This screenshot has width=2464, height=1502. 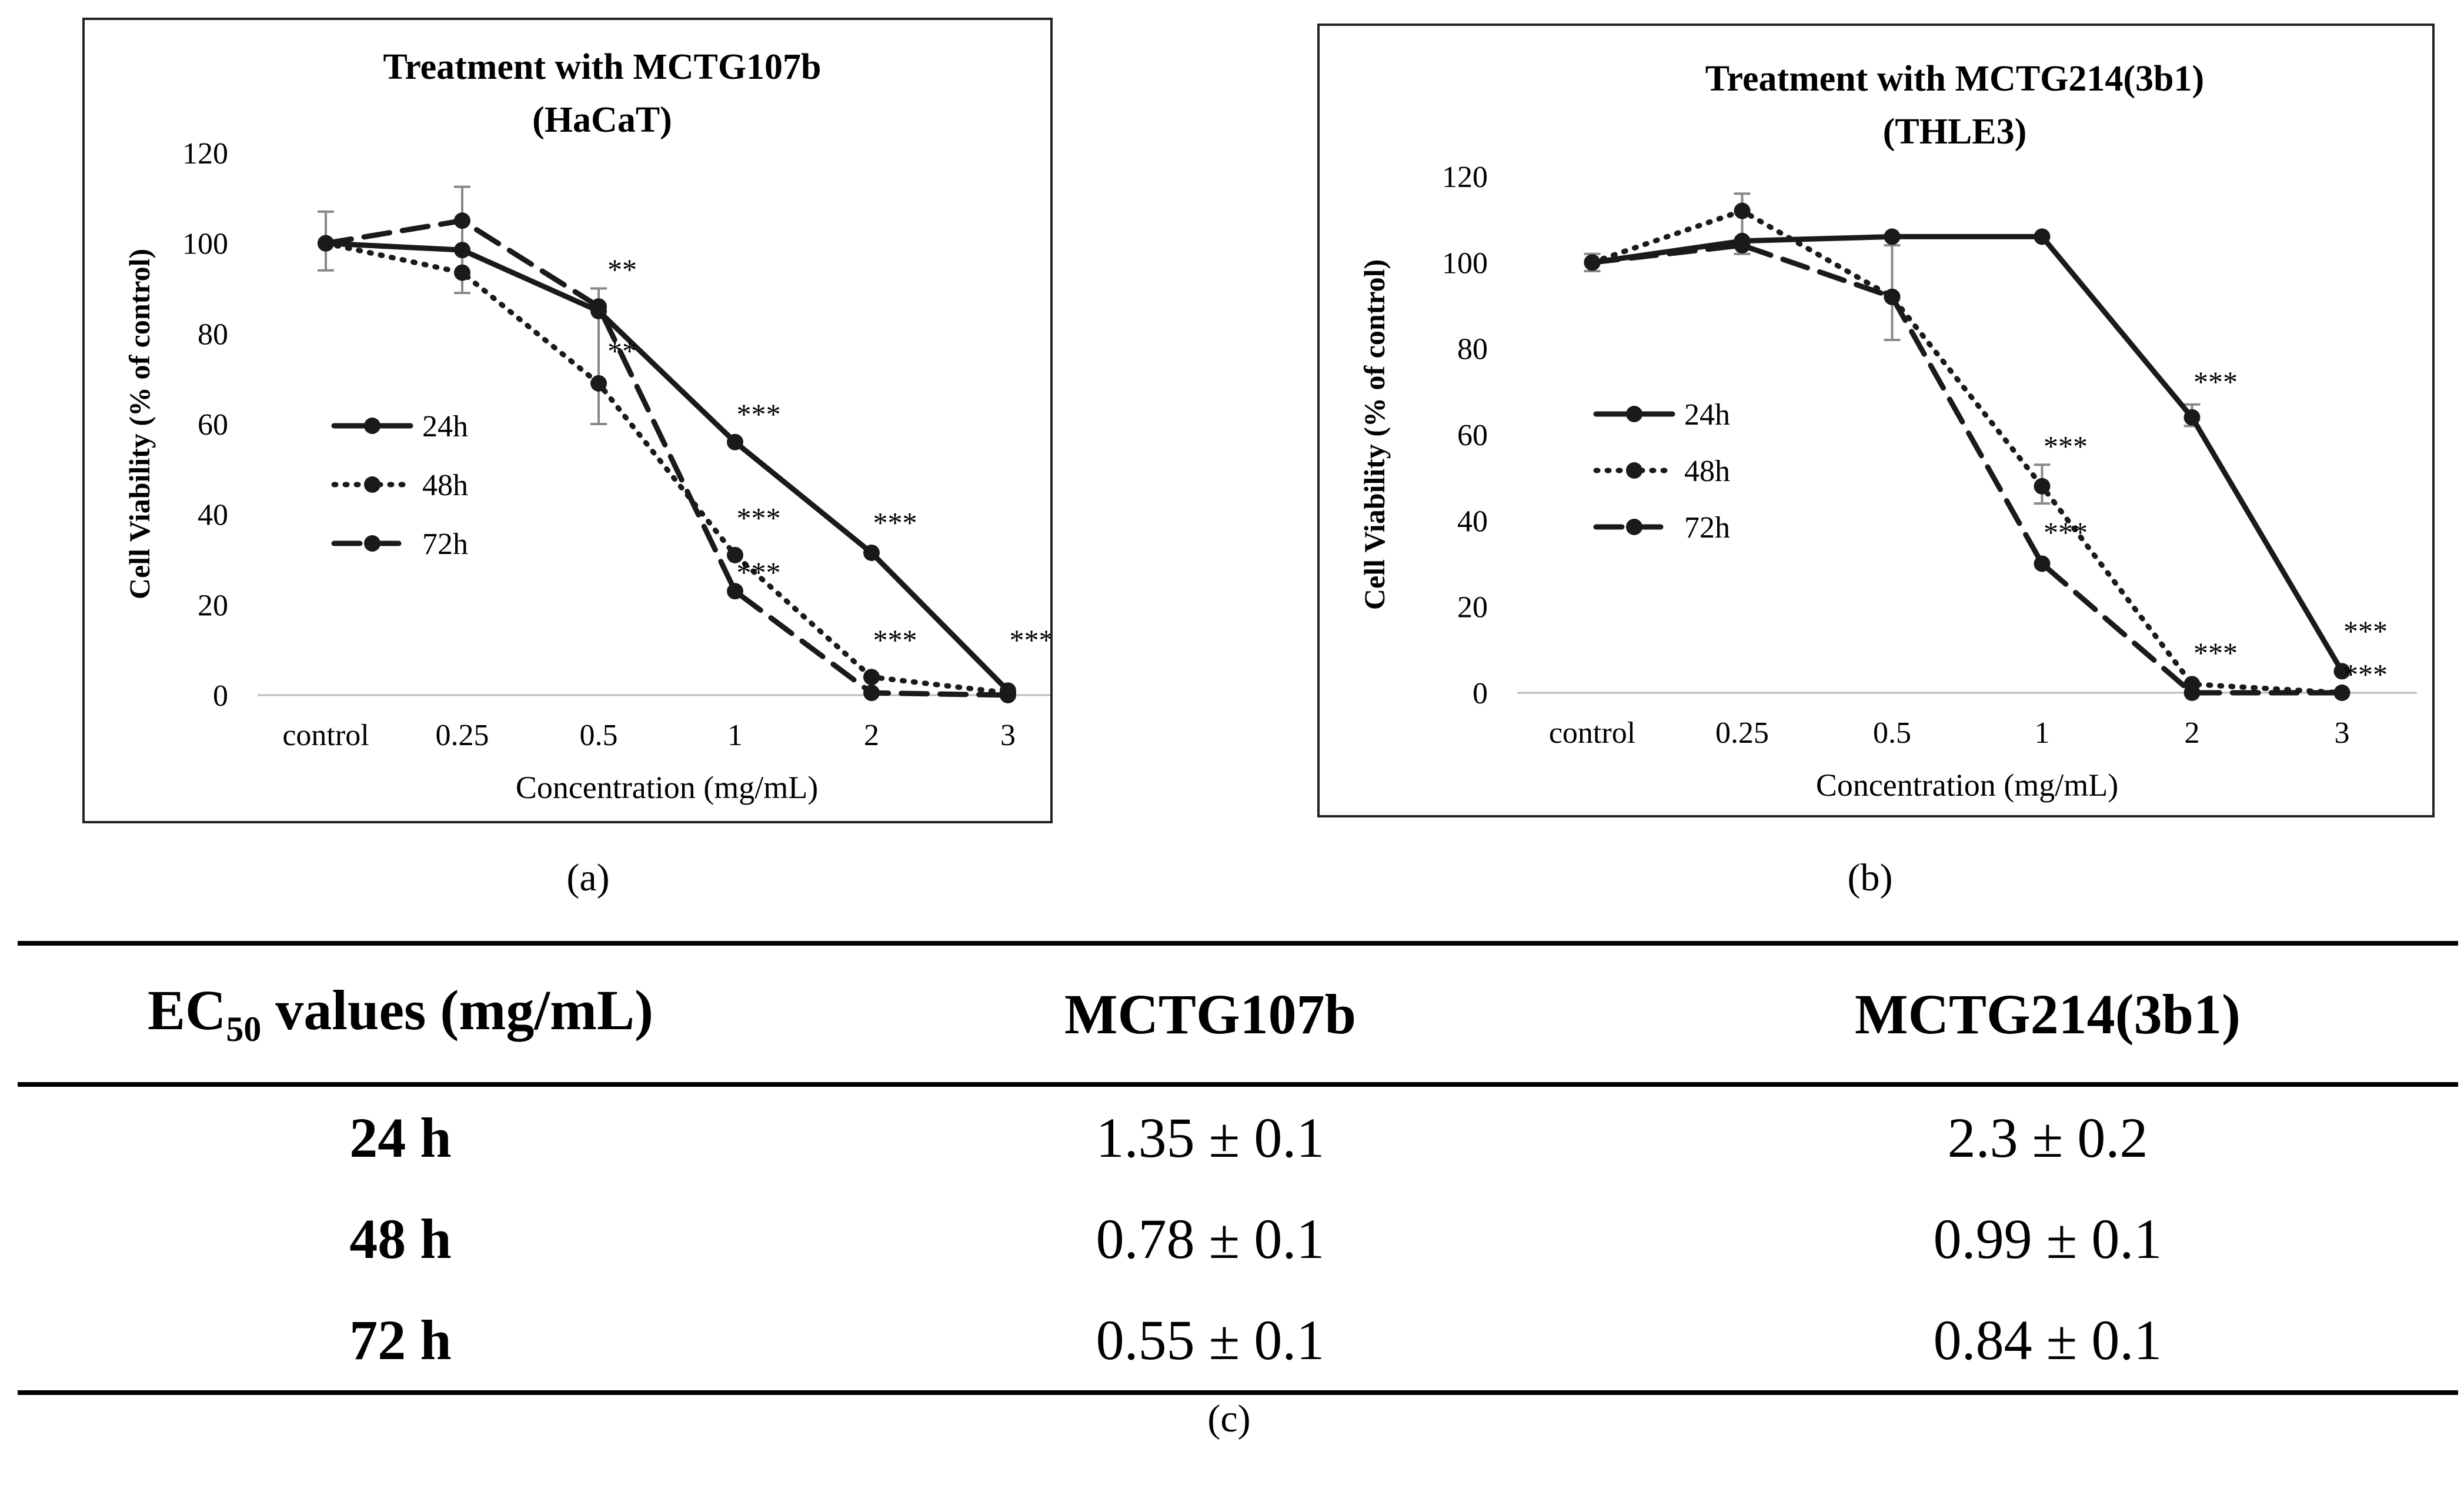 I want to click on chart-title: Treatment with MCTG107b, so click(x=602, y=67).